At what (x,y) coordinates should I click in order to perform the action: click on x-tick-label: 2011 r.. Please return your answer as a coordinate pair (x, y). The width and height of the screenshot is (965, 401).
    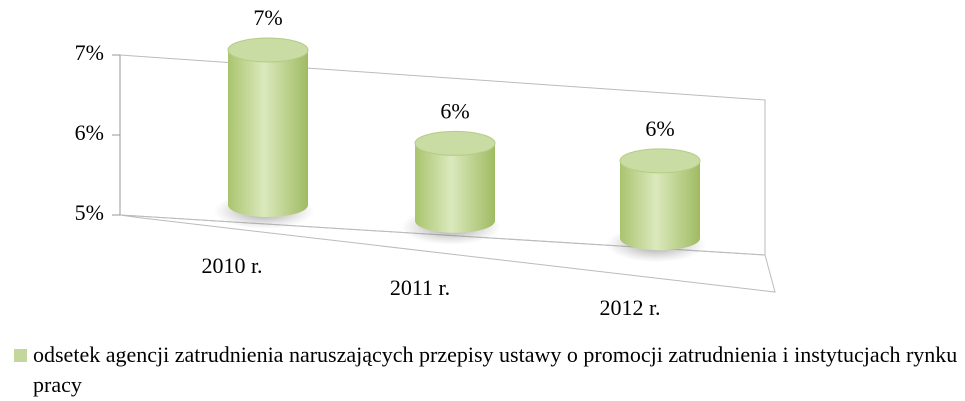
    Looking at the image, I should click on (420, 287).